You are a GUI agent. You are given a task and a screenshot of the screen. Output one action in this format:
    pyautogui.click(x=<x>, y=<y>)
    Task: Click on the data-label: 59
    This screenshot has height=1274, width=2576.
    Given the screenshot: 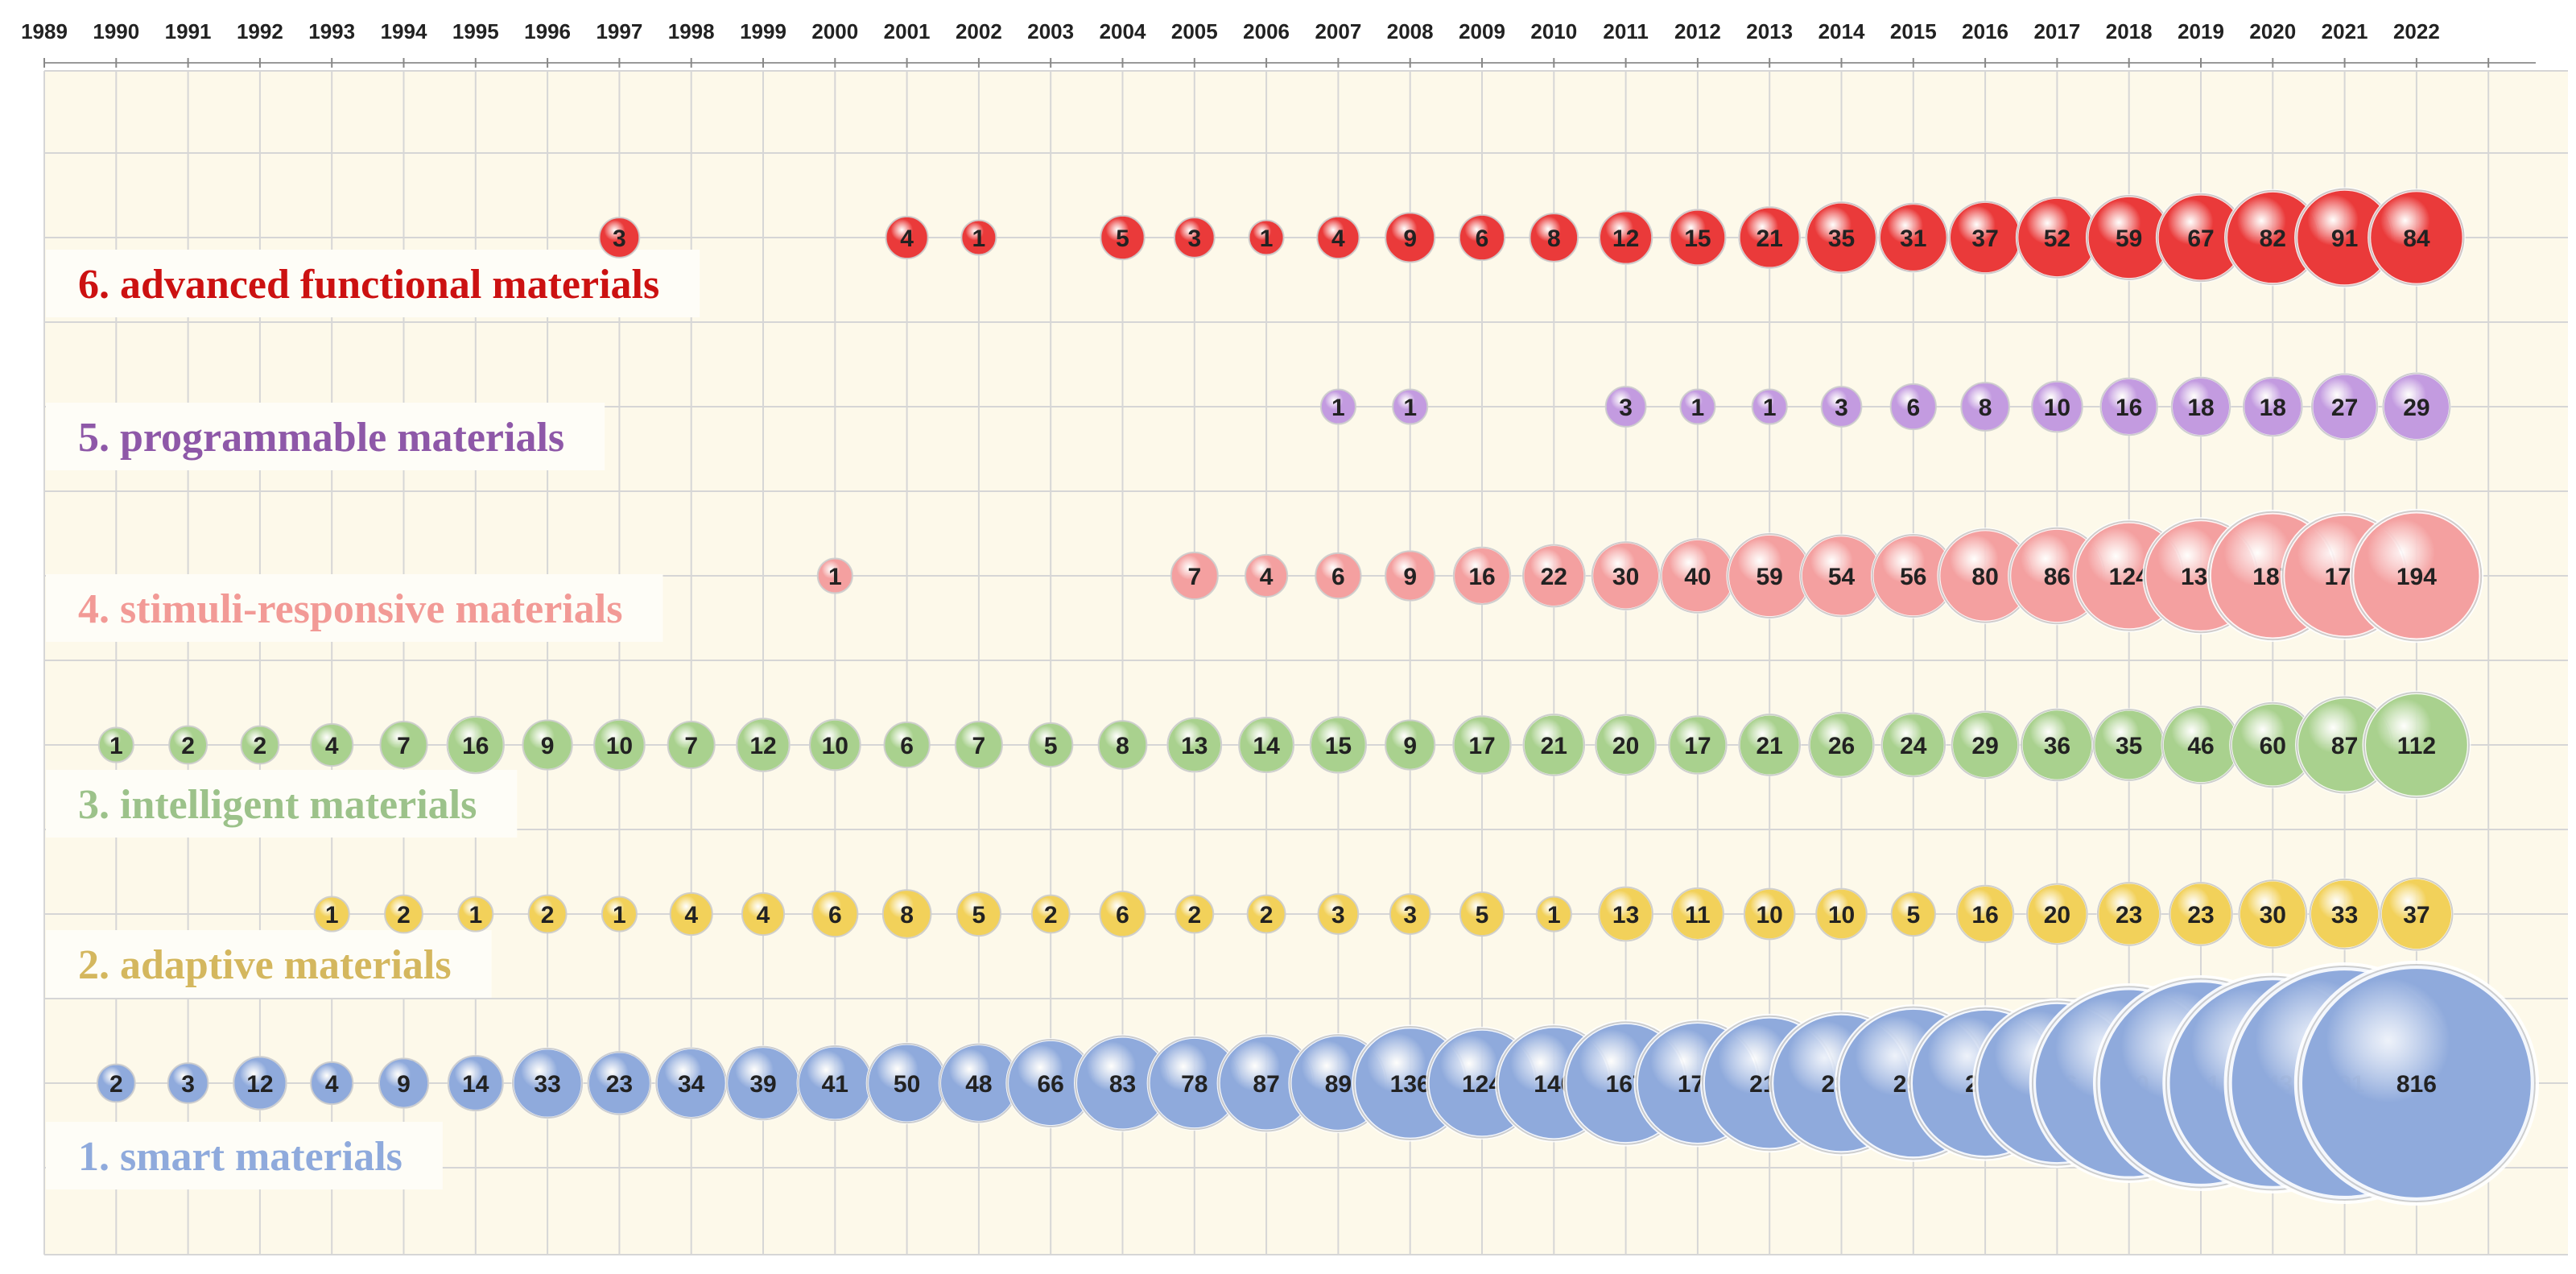 What is the action you would take?
    pyautogui.click(x=2129, y=239)
    